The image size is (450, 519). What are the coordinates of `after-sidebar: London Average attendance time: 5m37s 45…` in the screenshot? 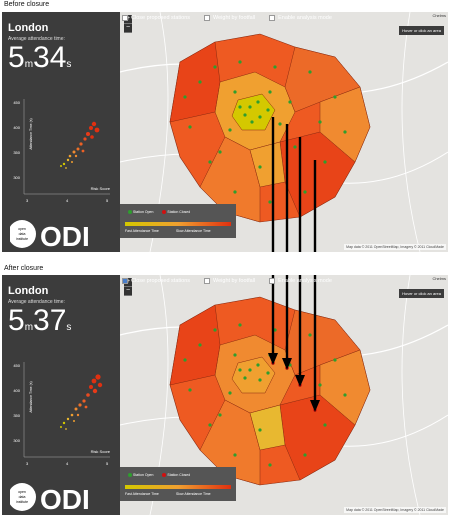 It's located at (61, 395).